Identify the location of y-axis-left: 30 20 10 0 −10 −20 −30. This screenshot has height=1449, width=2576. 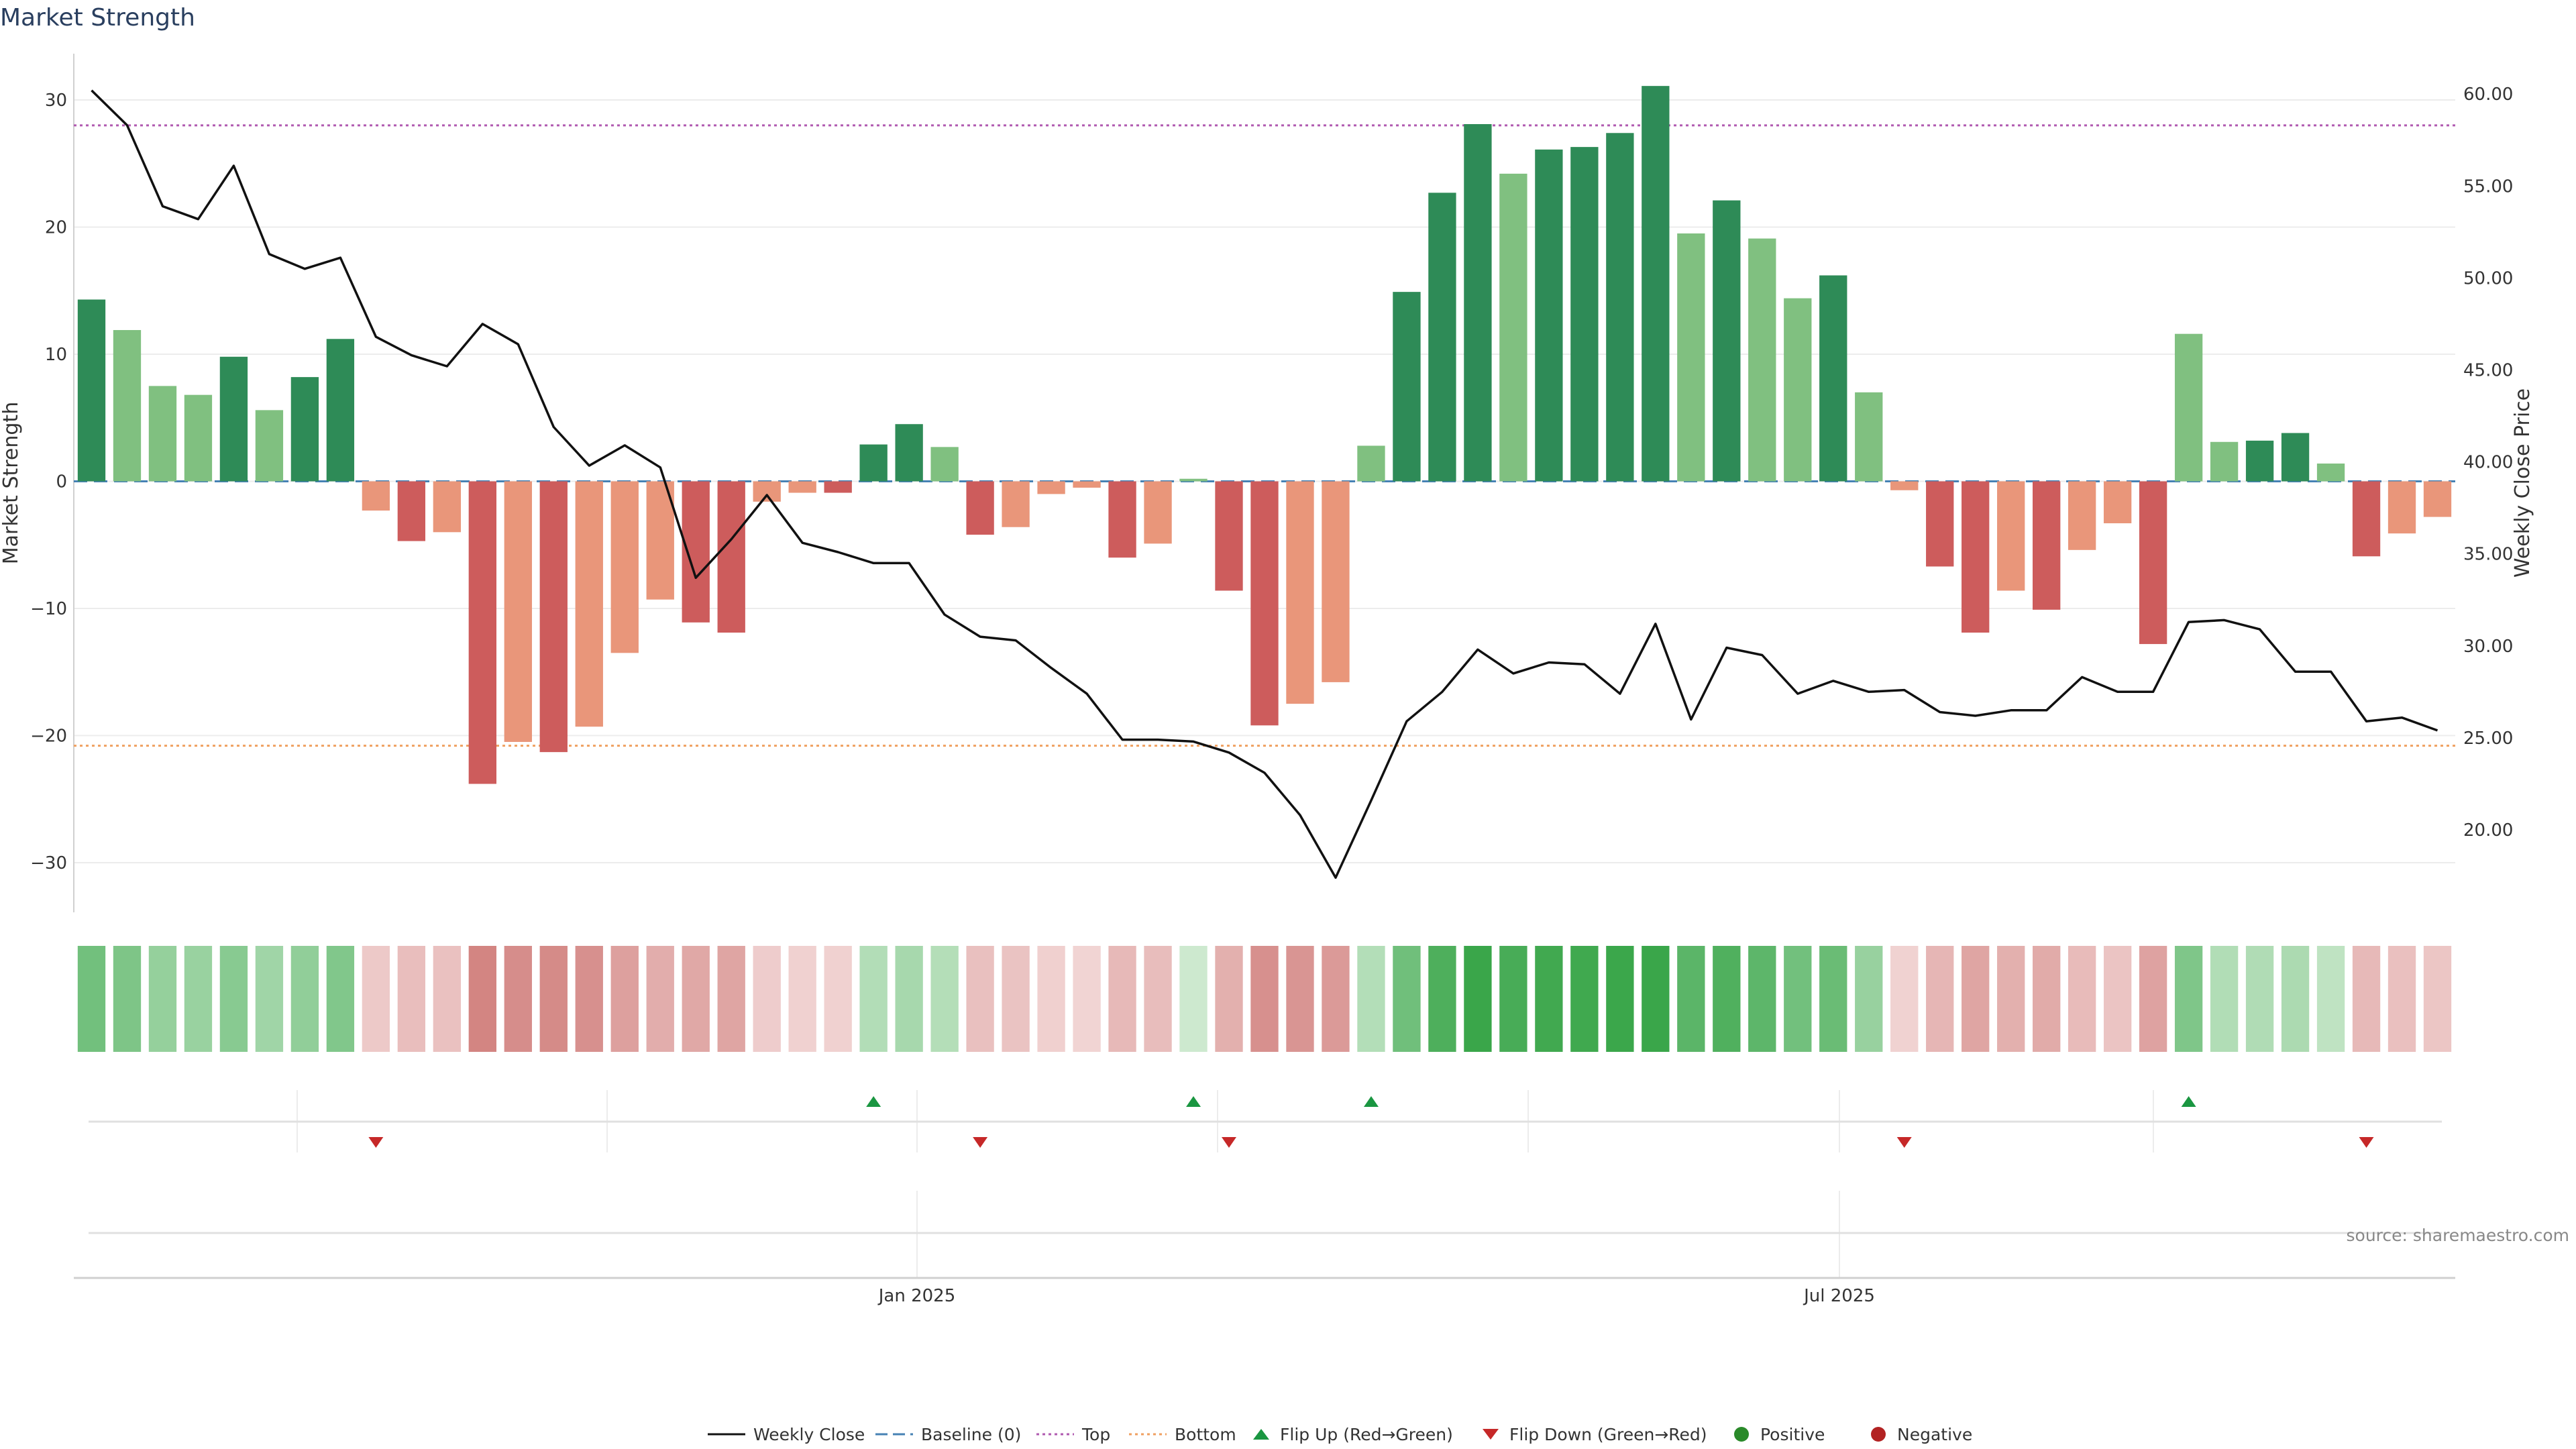
(48, 482).